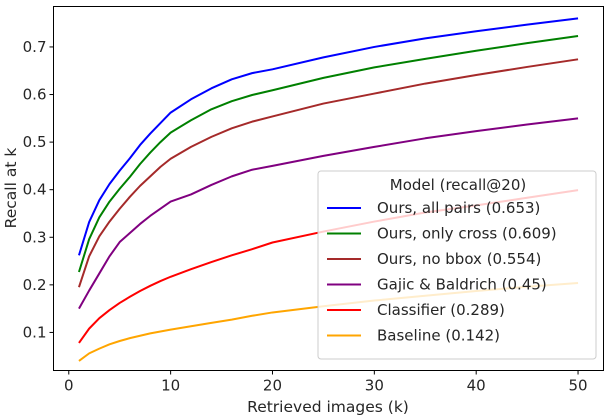 The image size is (604, 416). I want to click on y-tick-label: 0.5, so click(35, 142).